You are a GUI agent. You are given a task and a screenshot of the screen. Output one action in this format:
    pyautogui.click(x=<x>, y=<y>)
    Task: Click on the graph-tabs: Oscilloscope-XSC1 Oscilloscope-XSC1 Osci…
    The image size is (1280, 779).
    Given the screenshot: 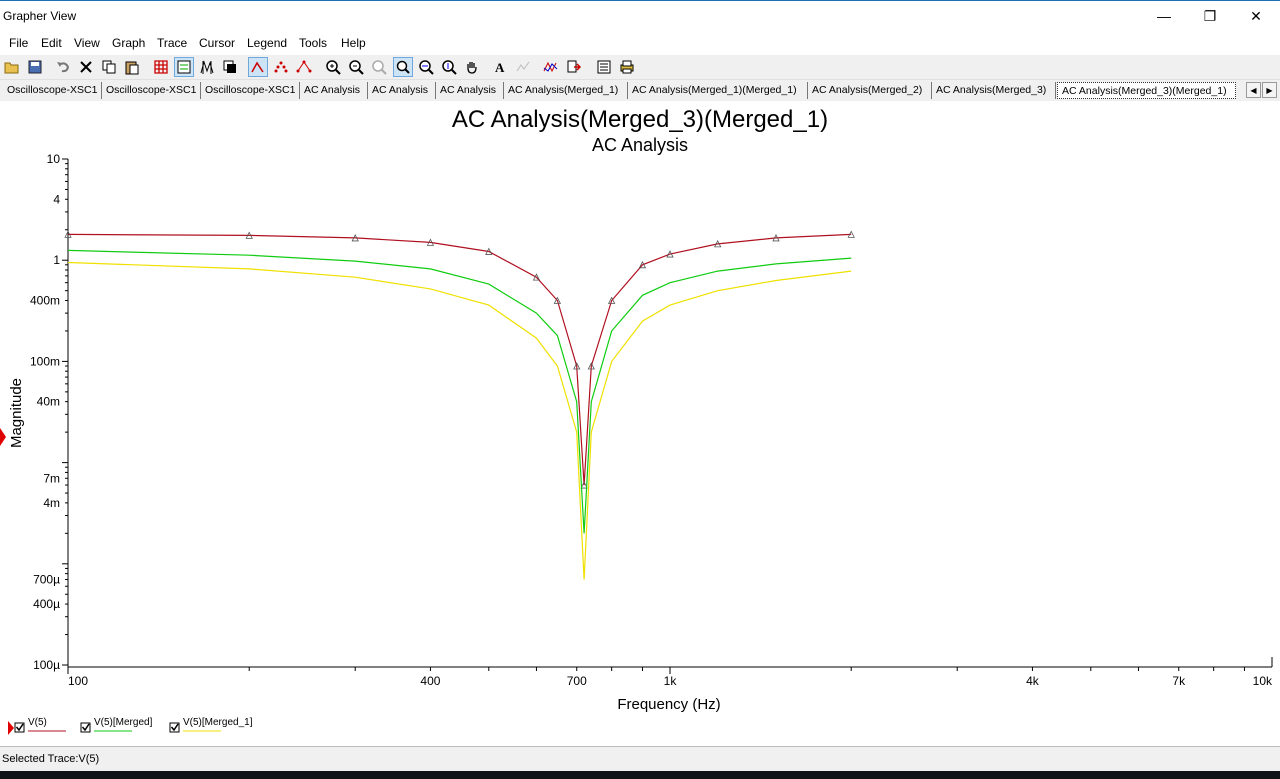 What is the action you would take?
    pyautogui.click(x=640, y=91)
    